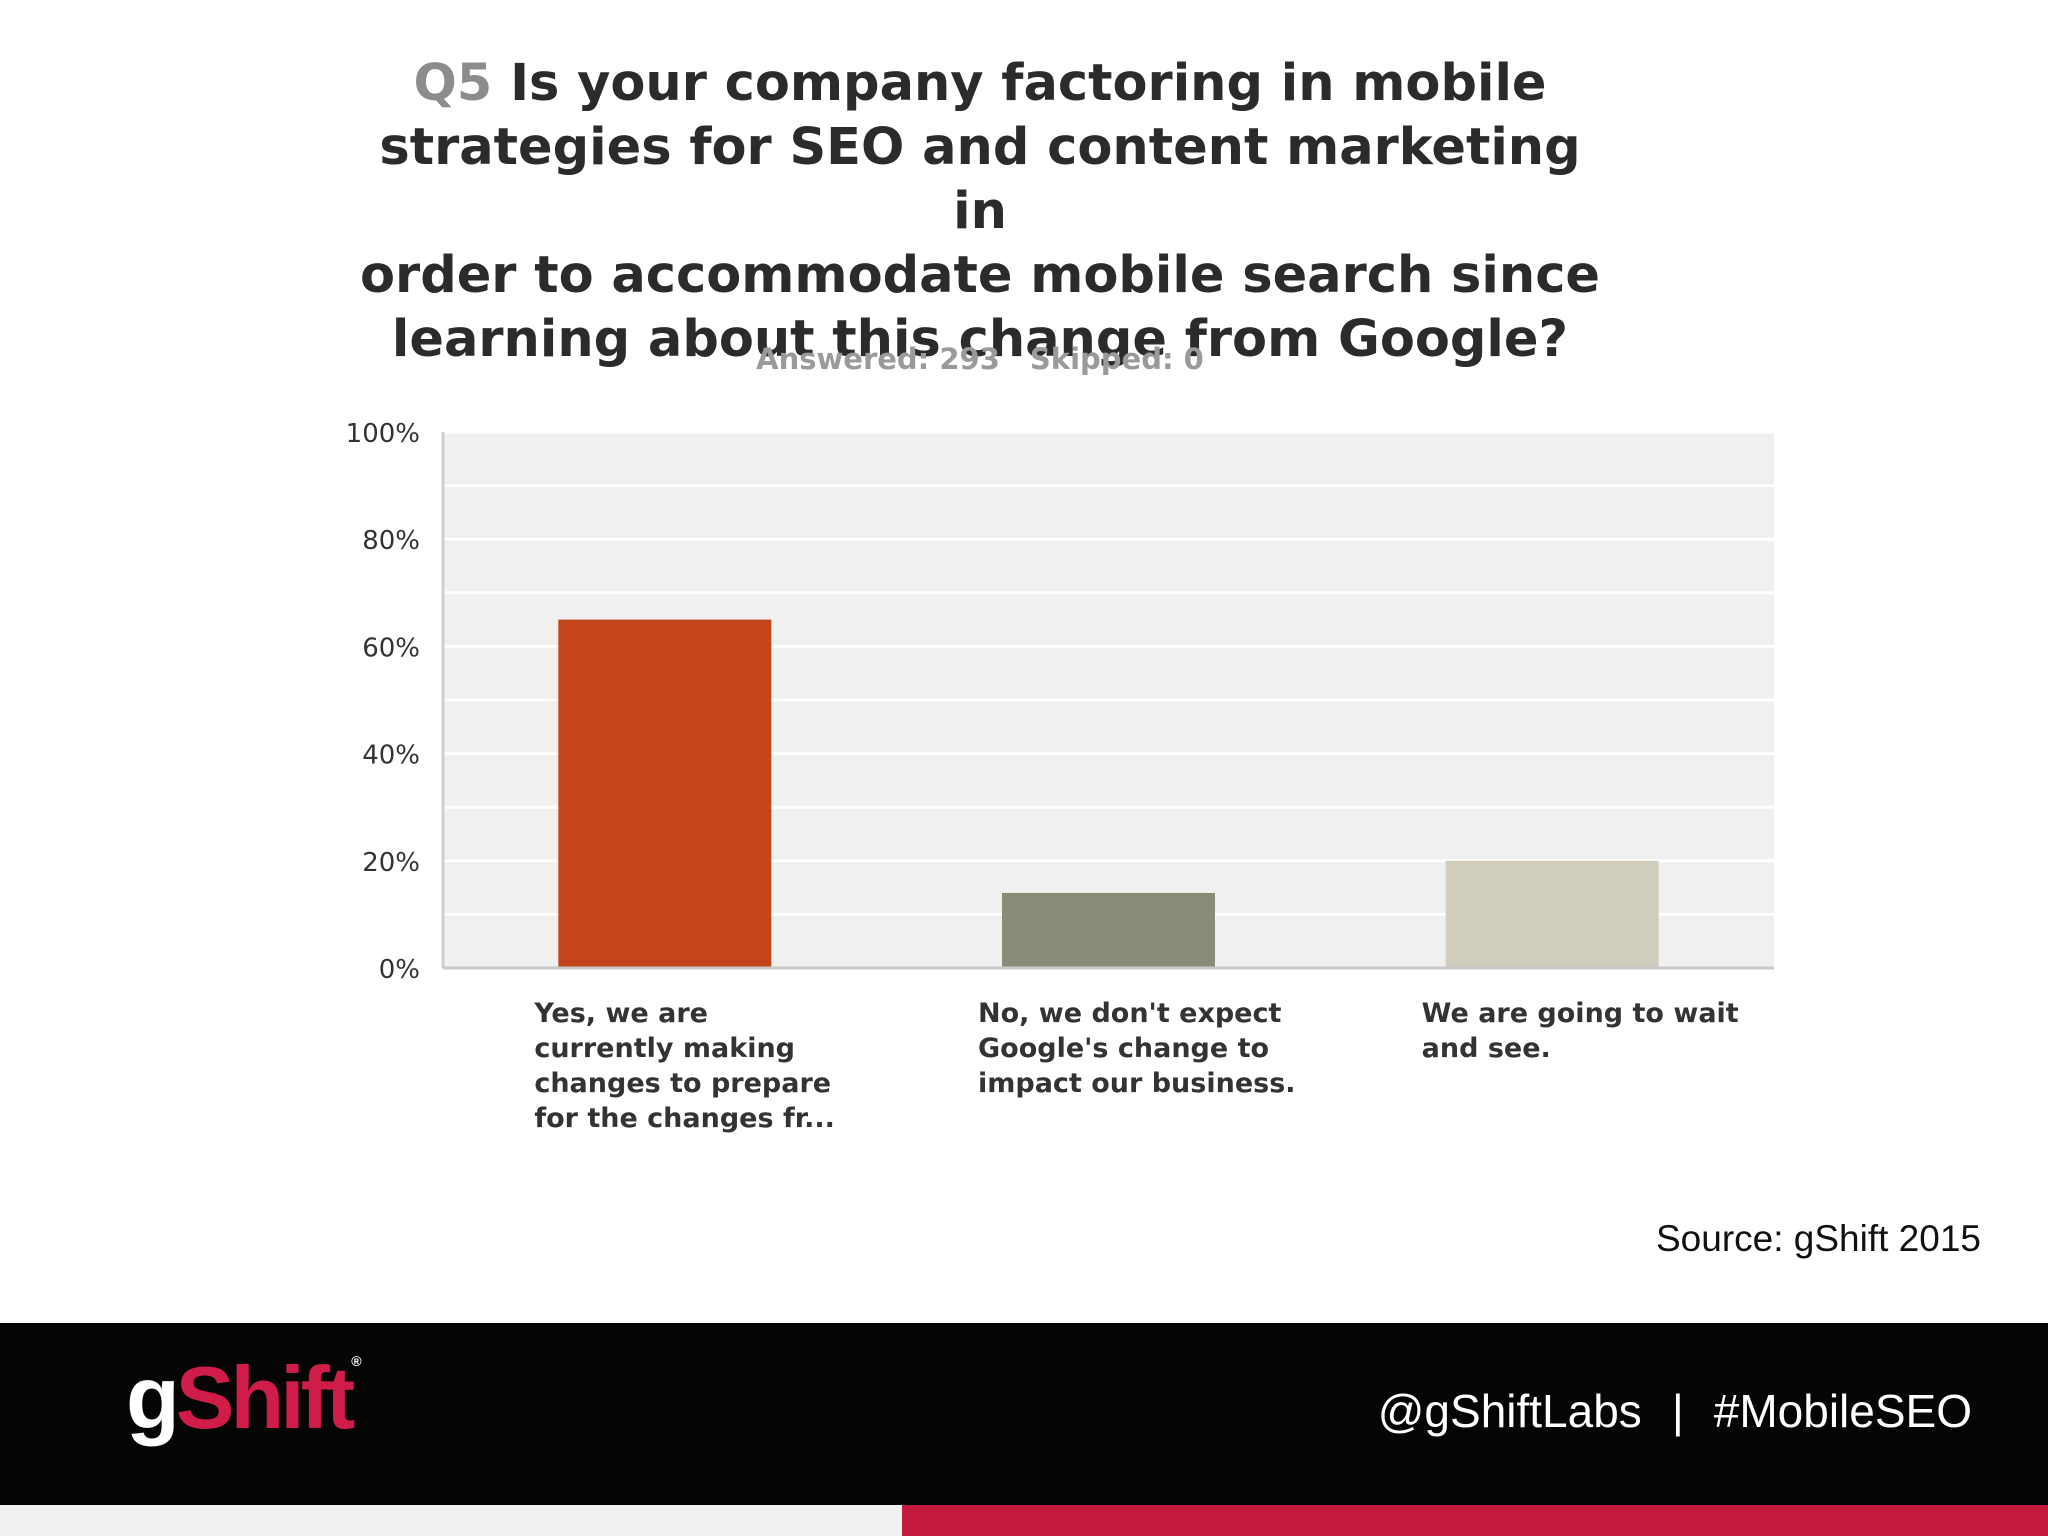  I want to click on y-tick-label: 80%, so click(391, 541).